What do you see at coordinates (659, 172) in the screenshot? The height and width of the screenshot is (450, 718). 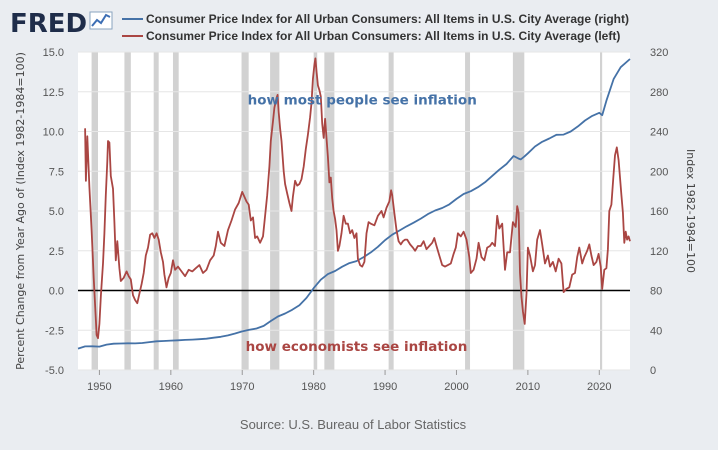 I see `y-right-tick-label: 200` at bounding box center [659, 172].